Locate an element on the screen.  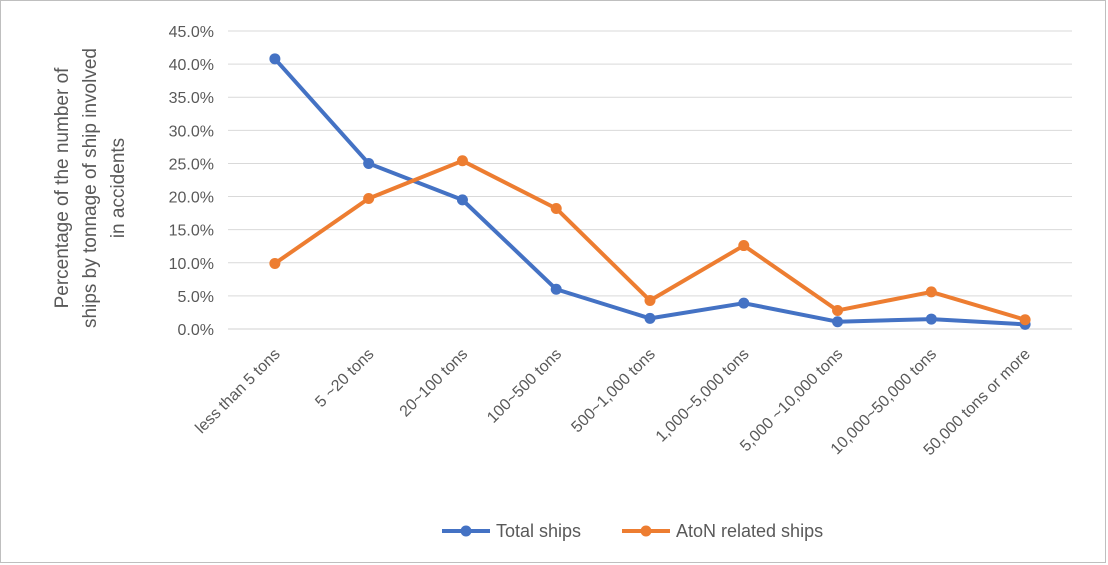
x-tick-label: less than 5 tons is located at coordinates (237, 391).